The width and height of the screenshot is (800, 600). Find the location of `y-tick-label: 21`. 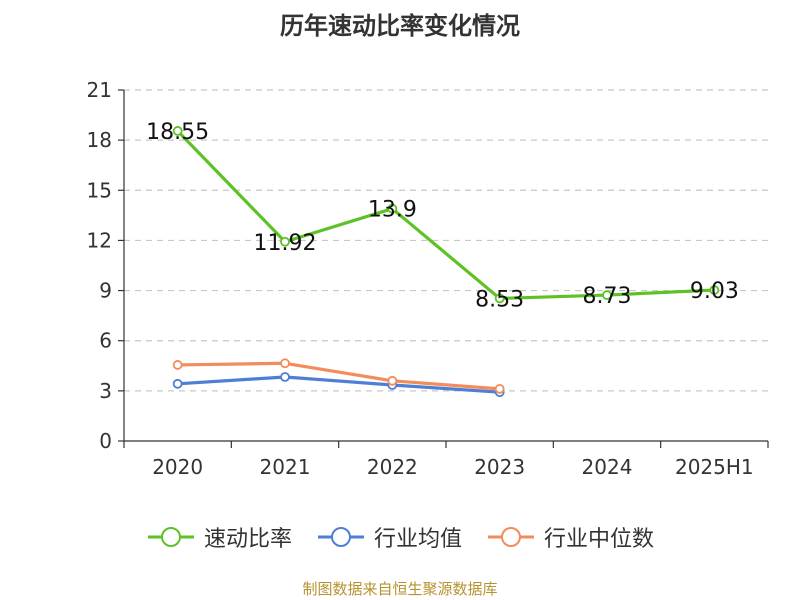

y-tick-label: 21 is located at coordinates (99, 90).